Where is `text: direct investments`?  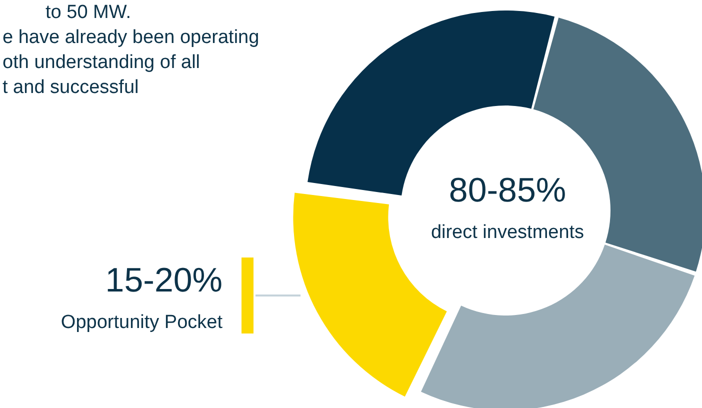
text: direct investments is located at coordinates (507, 232).